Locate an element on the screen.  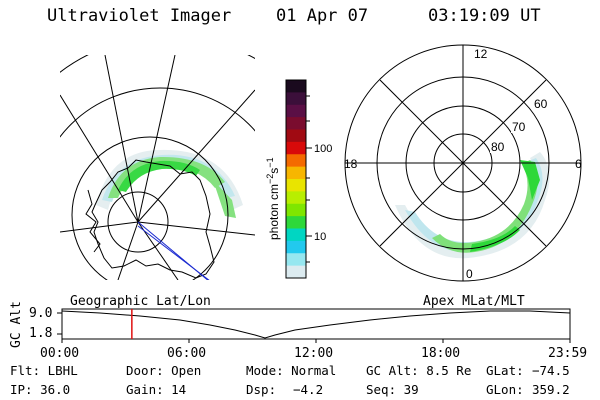
observation-date: 01 Apr 07 is located at coordinates (322, 16).